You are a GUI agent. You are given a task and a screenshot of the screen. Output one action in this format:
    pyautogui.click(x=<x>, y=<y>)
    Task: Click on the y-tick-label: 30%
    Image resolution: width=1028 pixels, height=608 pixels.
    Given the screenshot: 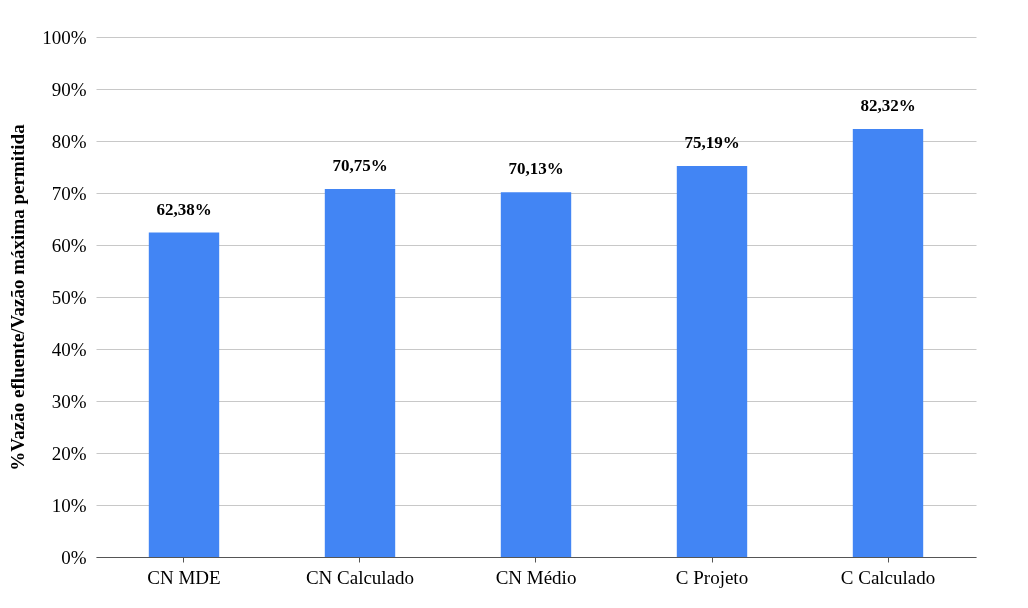 What is the action you would take?
    pyautogui.click(x=69, y=401)
    